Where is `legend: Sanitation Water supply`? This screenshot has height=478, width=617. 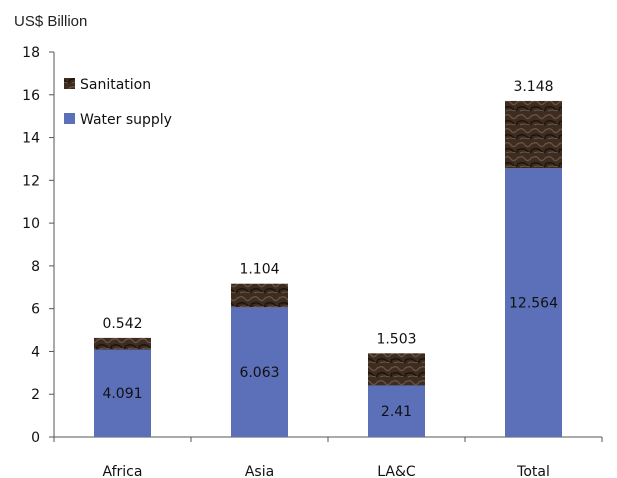 legend: Sanitation Water supply is located at coordinates (118, 102).